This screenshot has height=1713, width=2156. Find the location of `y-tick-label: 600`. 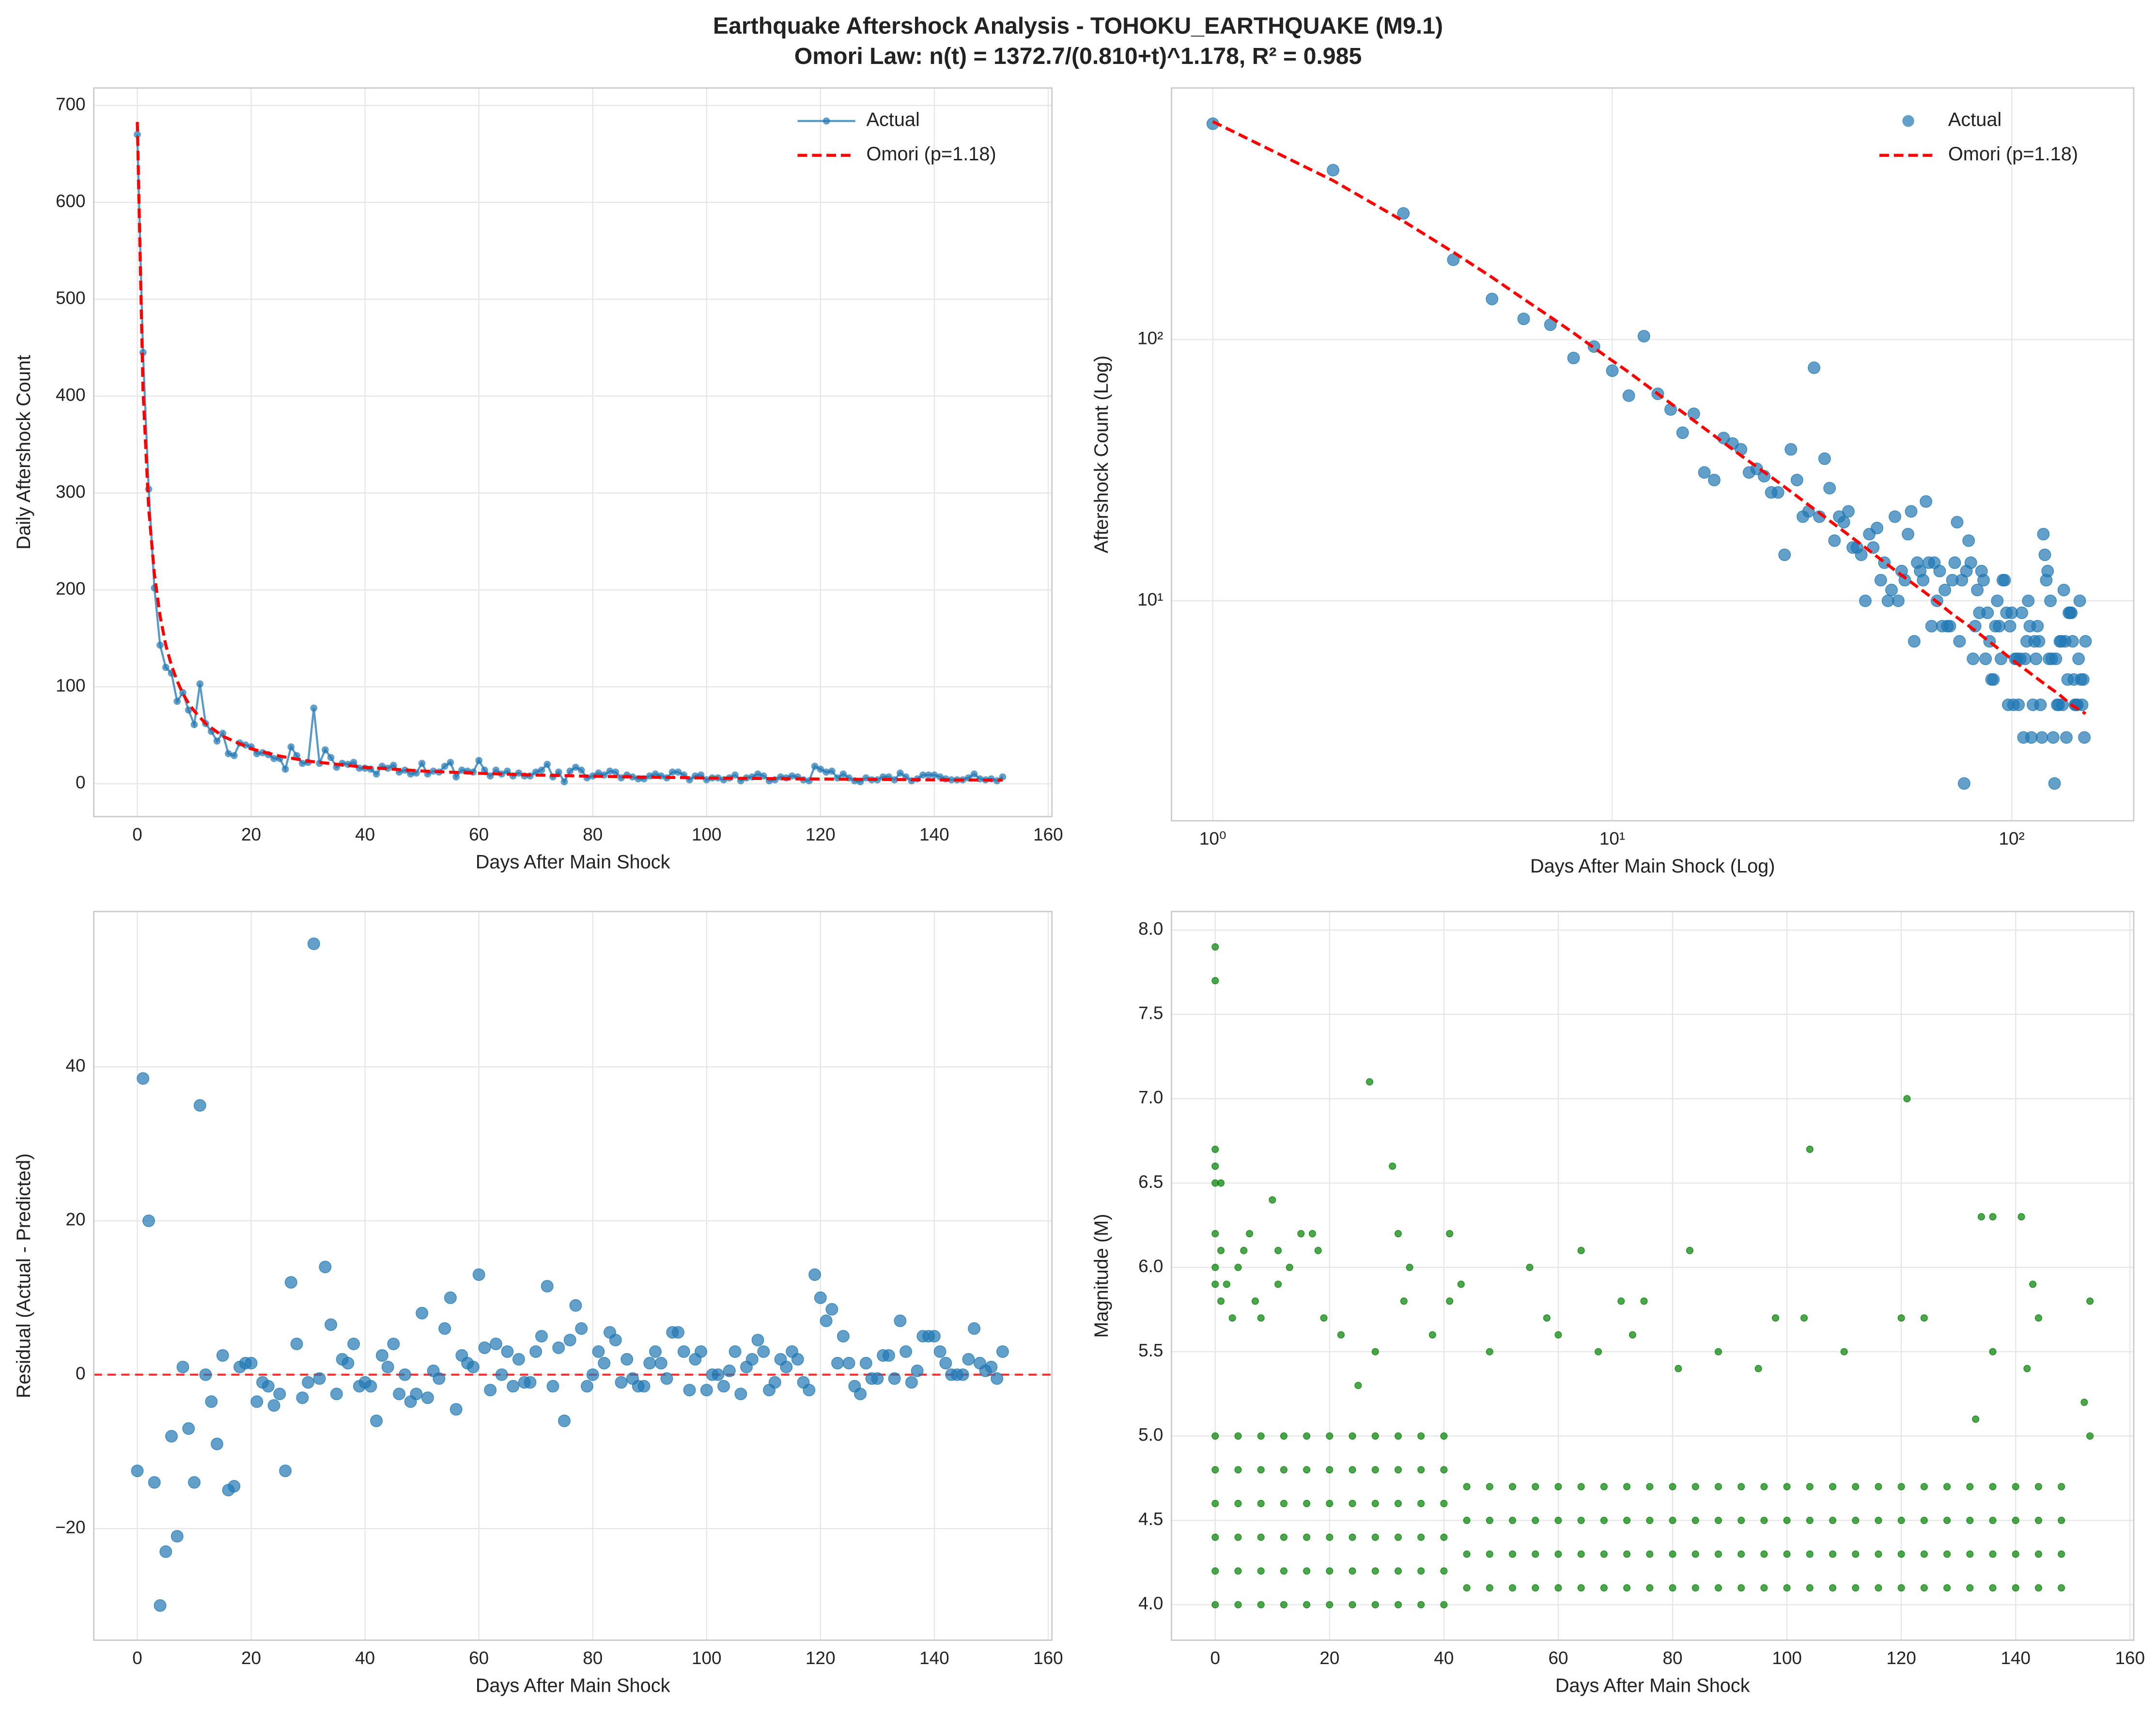

y-tick-label: 600 is located at coordinates (71, 201).